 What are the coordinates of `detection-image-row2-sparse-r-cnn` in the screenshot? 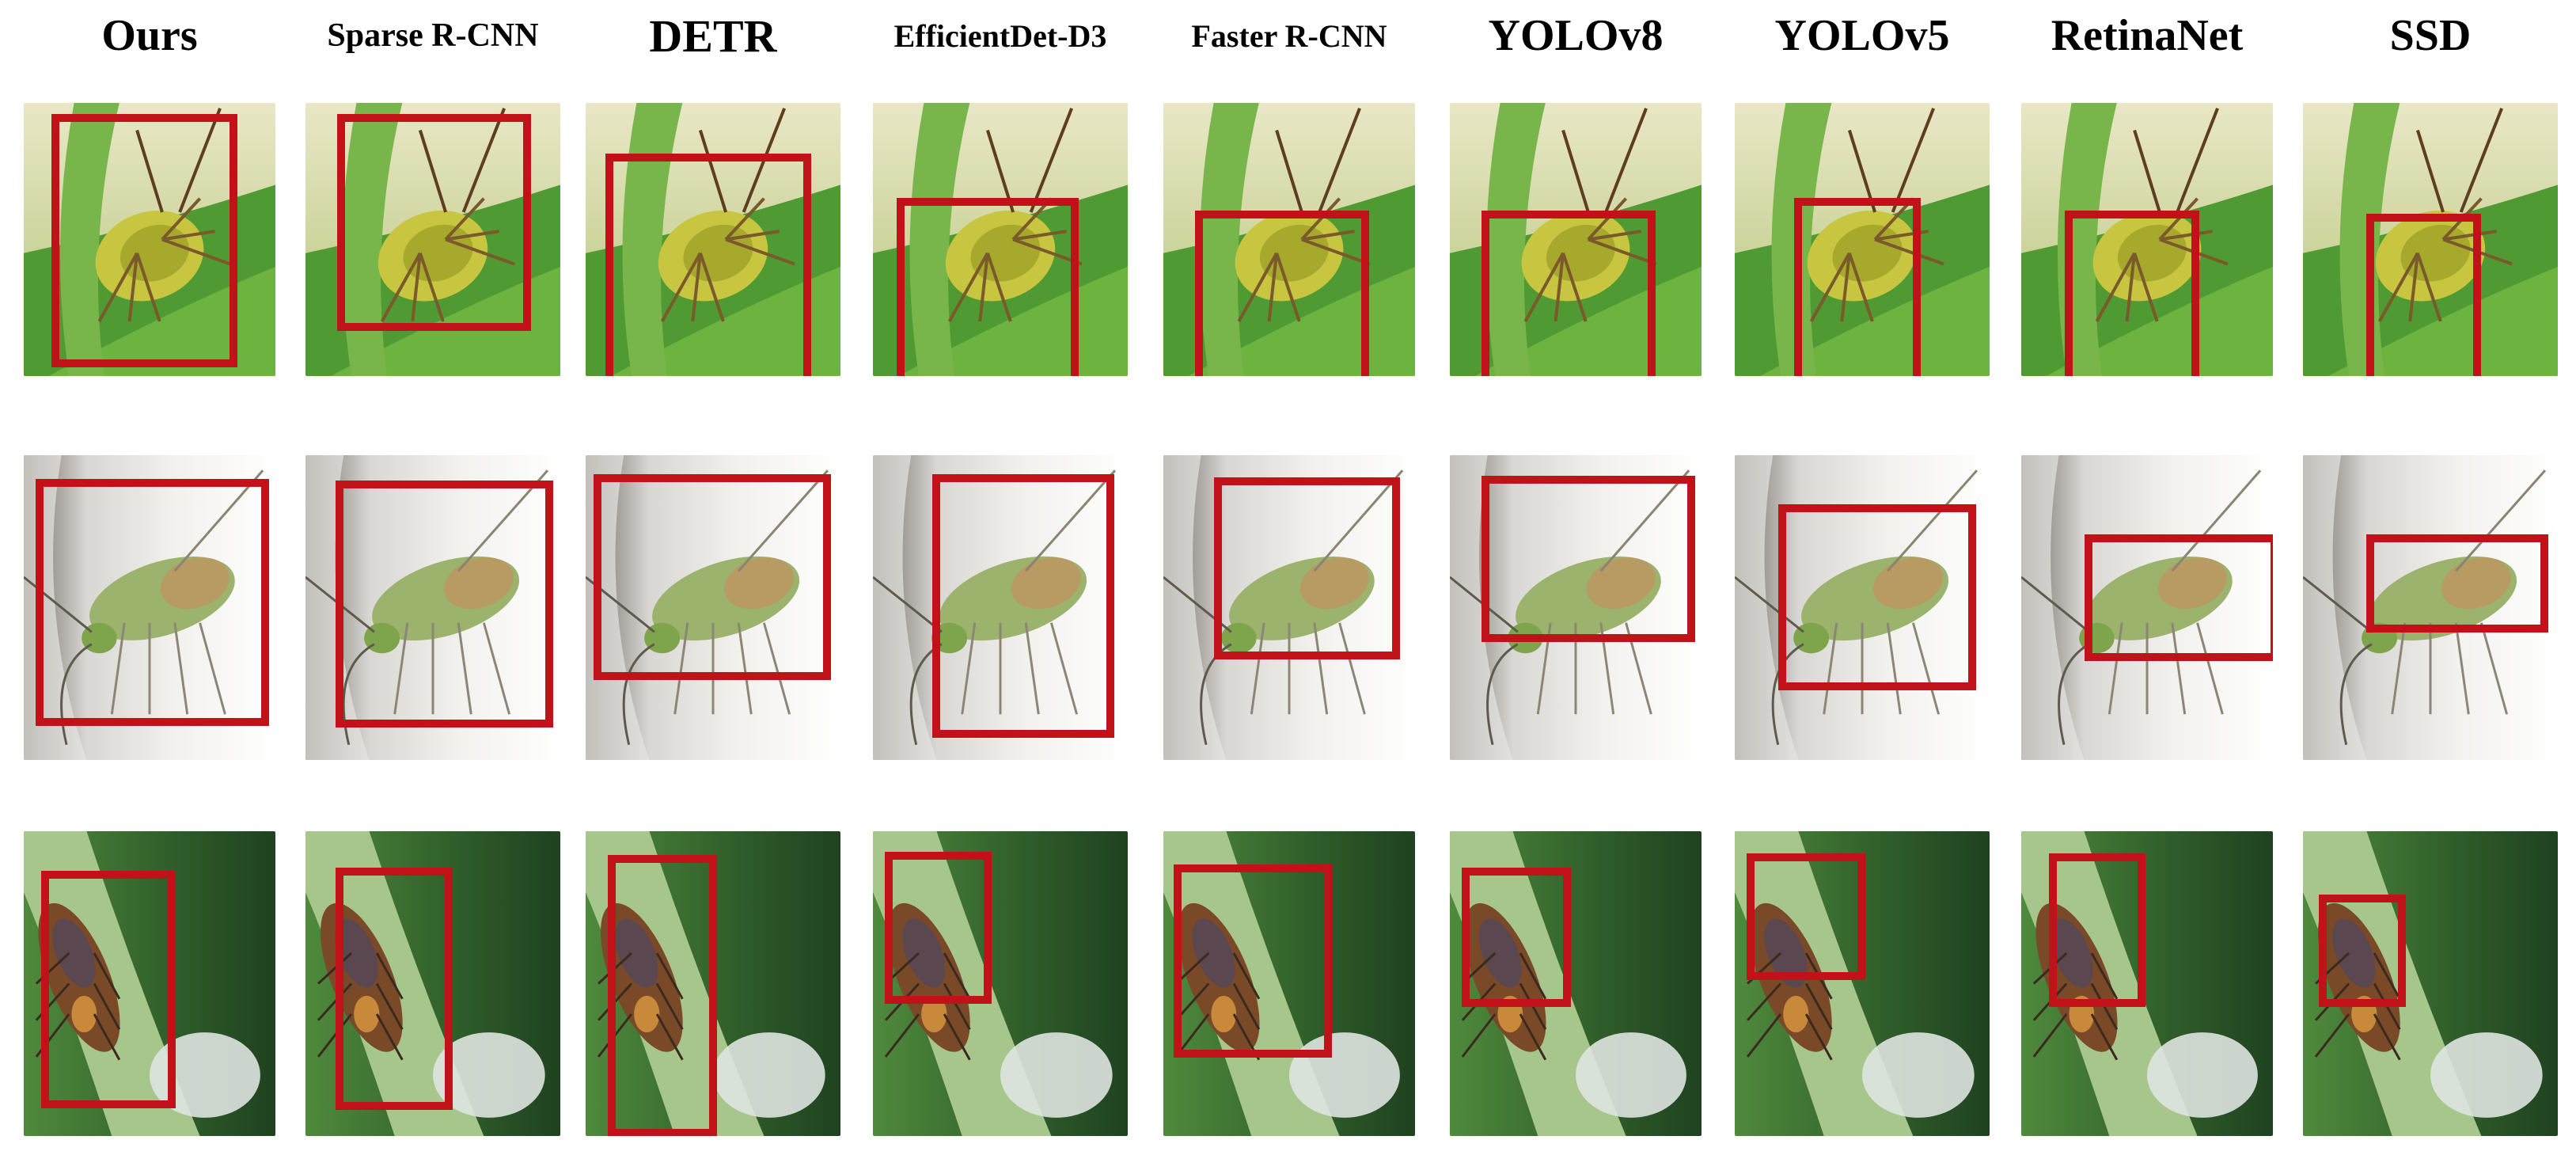 It's located at (432, 607).